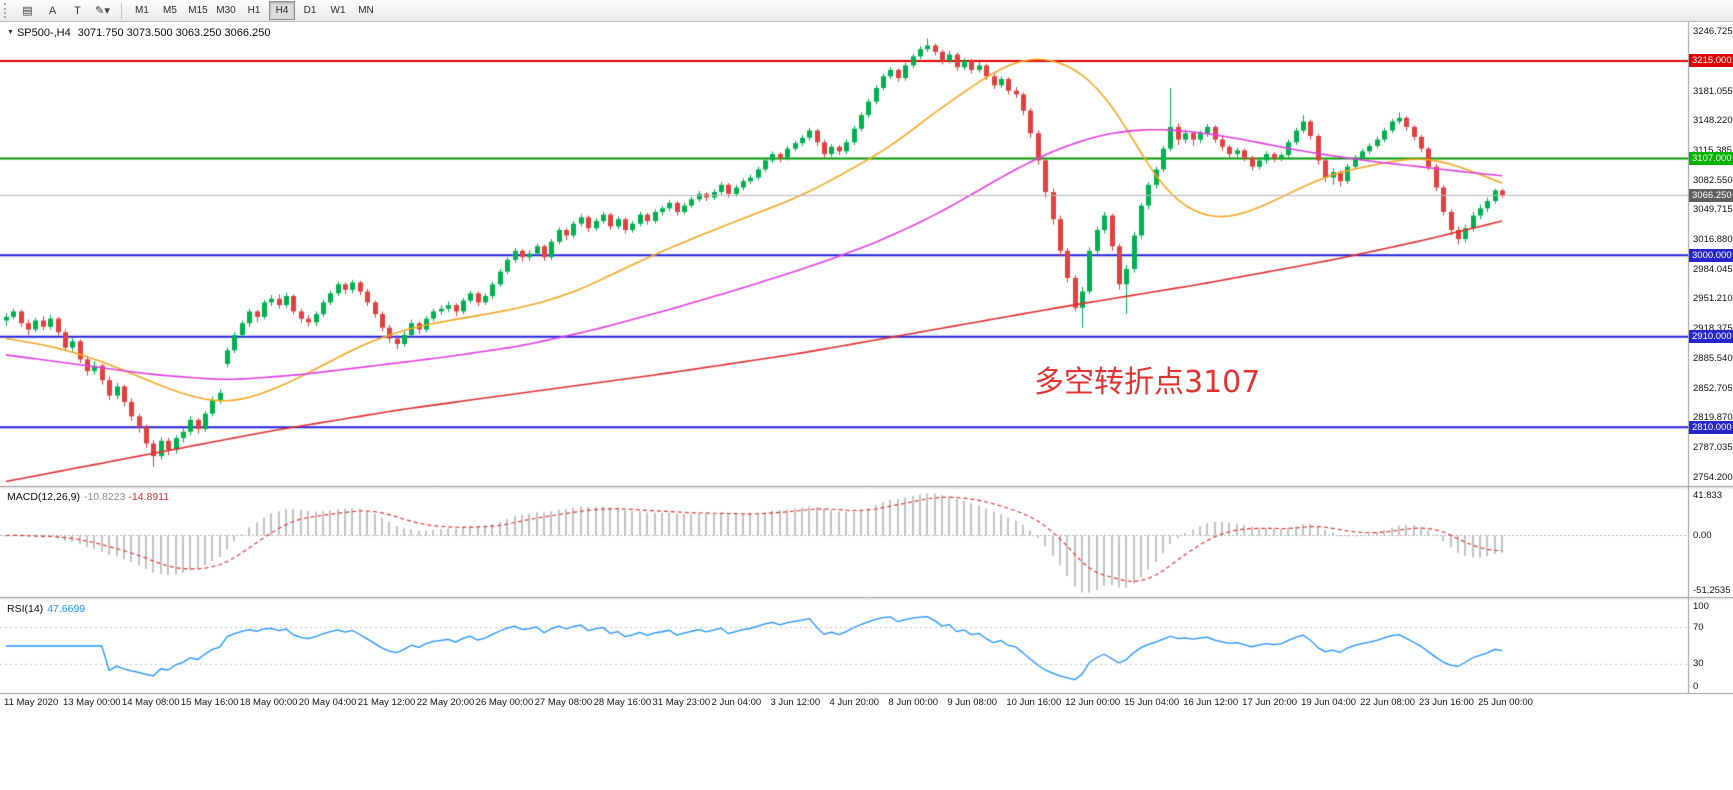 Image resolution: width=1733 pixels, height=790 pixels. I want to click on level-badge-3000.000: 3000.000, so click(1711, 255).